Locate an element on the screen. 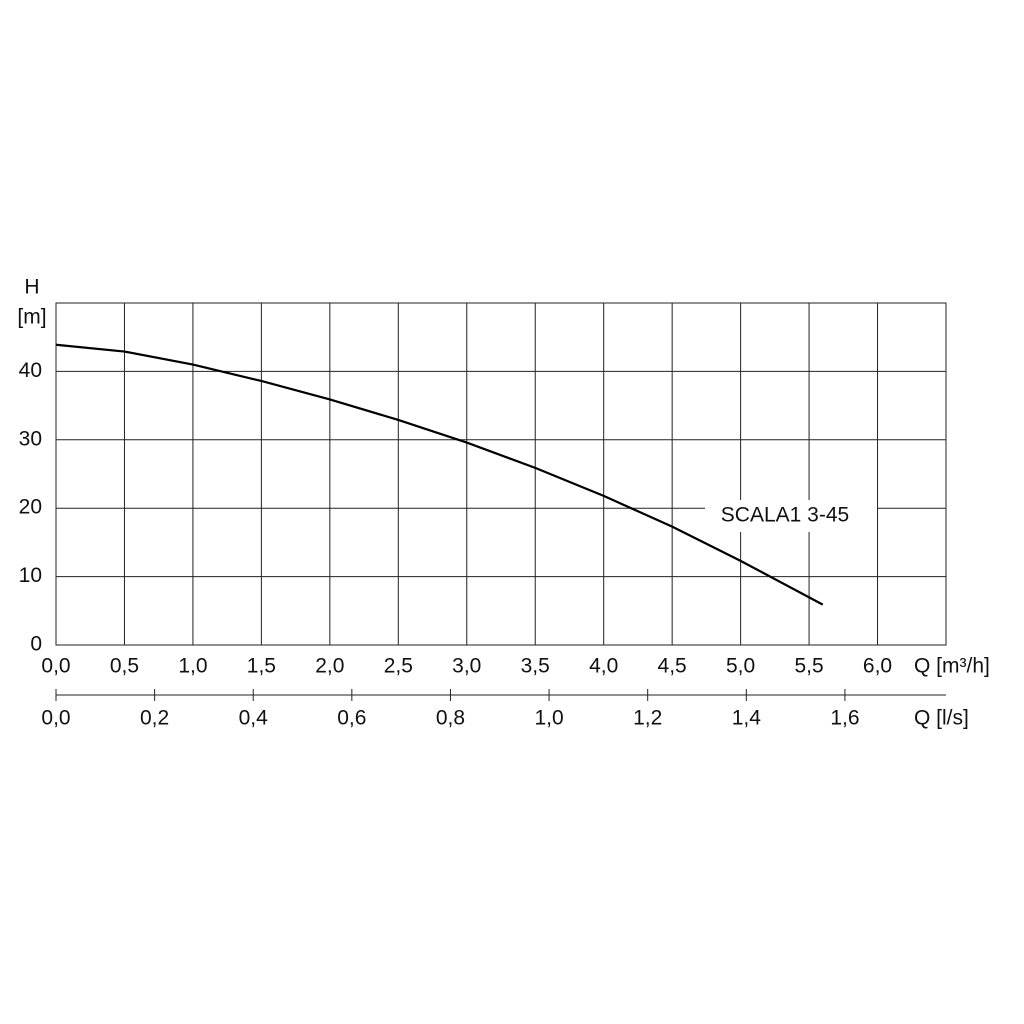  x2-tick-label: 0,2 is located at coordinates (154, 718).